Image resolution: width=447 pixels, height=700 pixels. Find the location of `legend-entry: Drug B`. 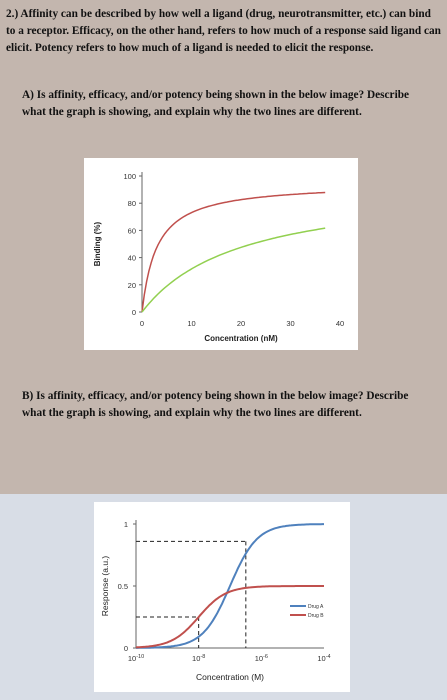

legend-entry: Drug B is located at coordinates (316, 616).